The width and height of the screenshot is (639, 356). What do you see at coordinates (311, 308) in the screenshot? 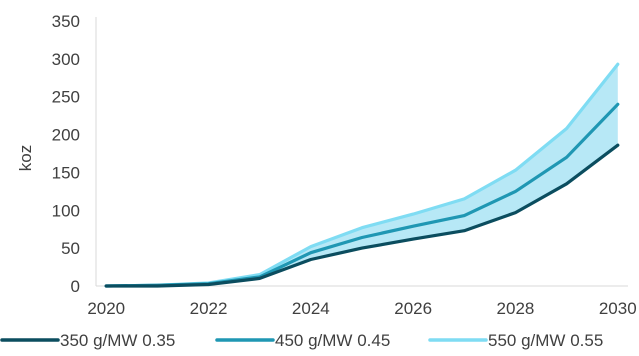
I see `x-tick-label: 2024` at bounding box center [311, 308].